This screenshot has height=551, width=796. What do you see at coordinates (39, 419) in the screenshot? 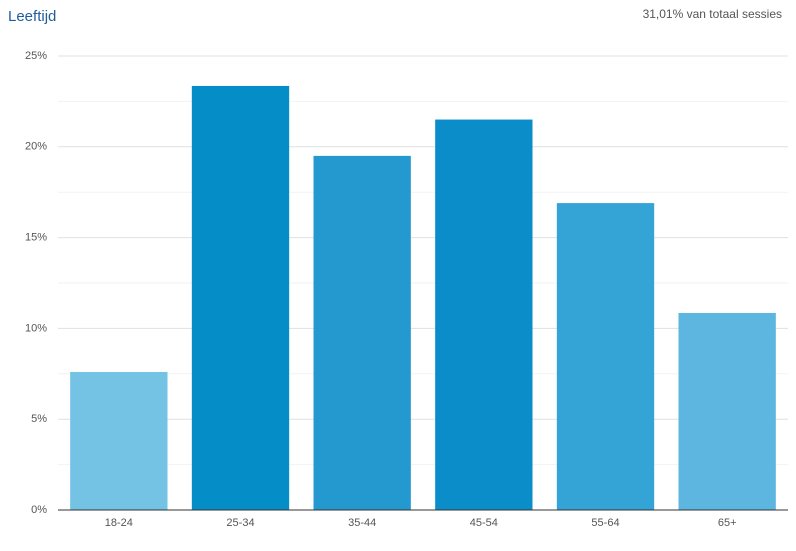
I see `y-tick-label: 5%` at bounding box center [39, 419].